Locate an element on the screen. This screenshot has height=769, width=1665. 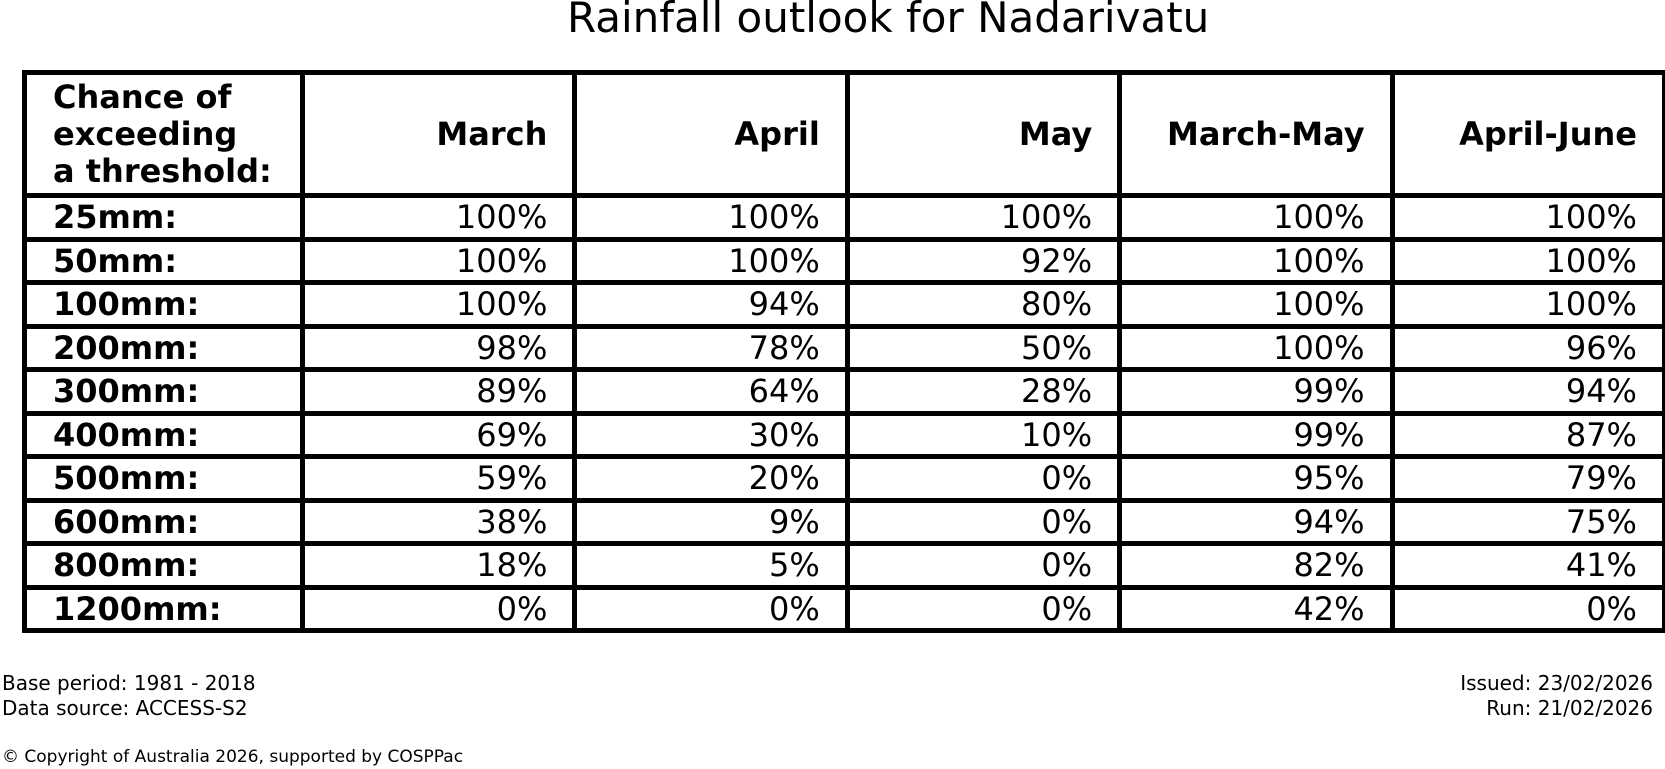
run-date-text: Run: 21/02/2026 is located at coordinates (1569, 708).